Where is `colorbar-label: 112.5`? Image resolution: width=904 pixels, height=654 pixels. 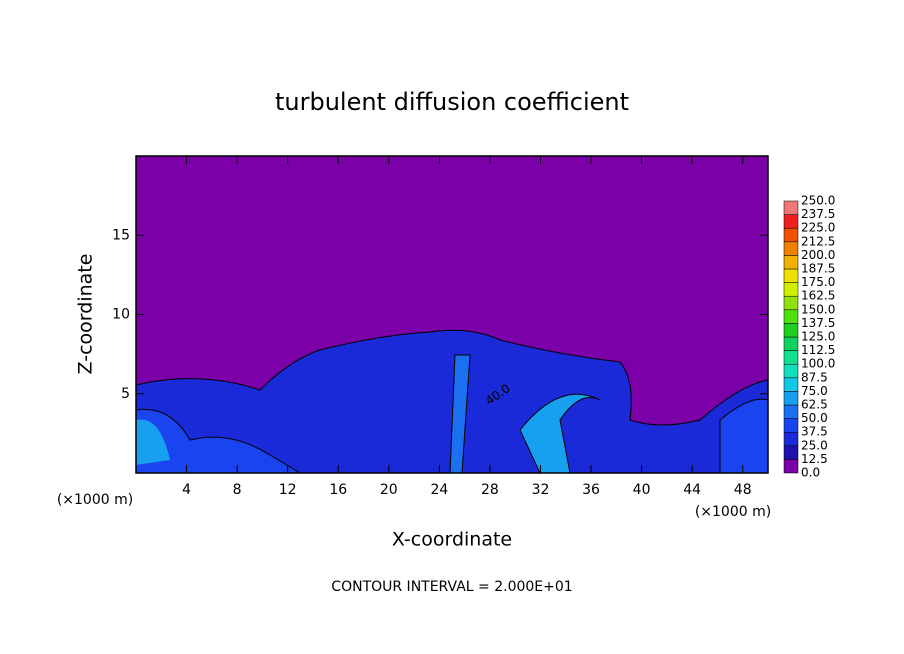
colorbar-label: 112.5 is located at coordinates (818, 350).